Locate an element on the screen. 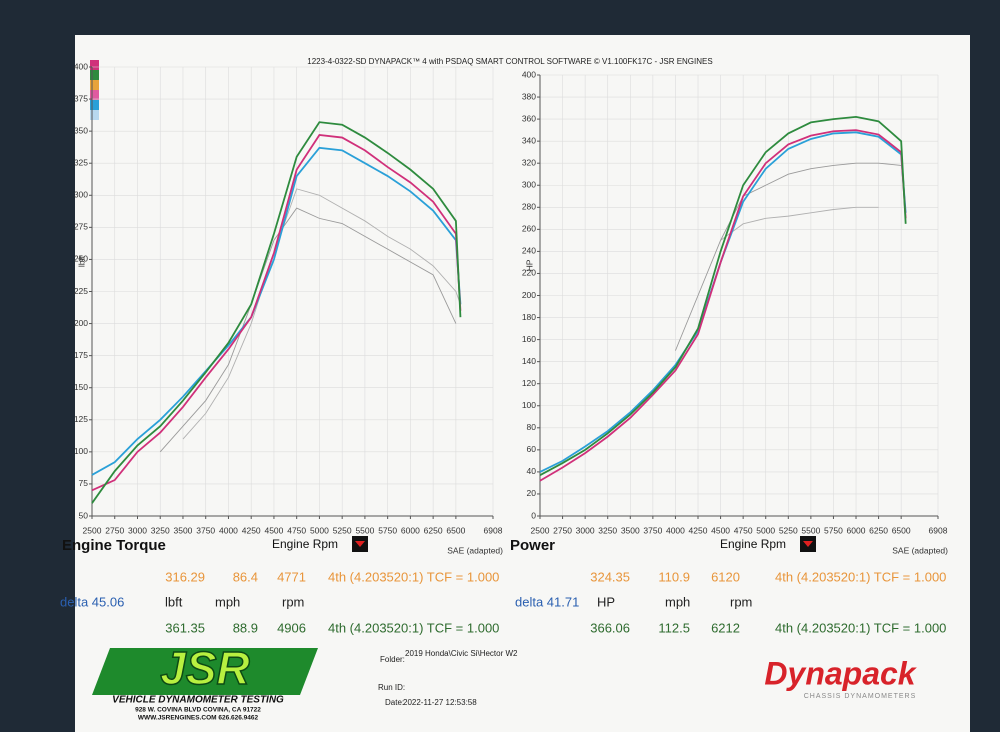 This screenshot has width=1000, height=732. logo-sub: VEHICLE DYNAMOMETER TESTING is located at coordinates (198, 700).